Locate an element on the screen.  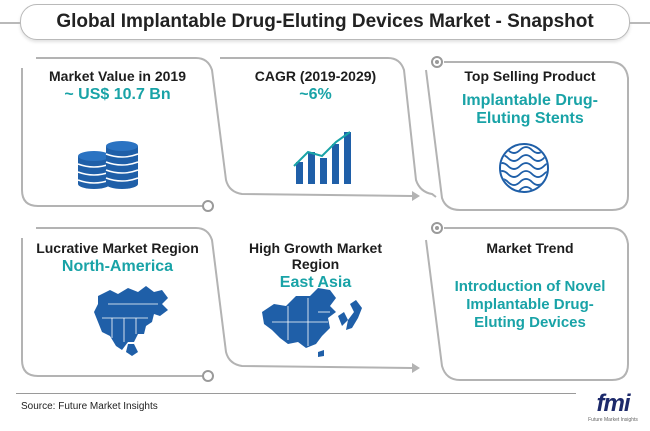
market-trend-value-line3: Eluting Devices is located at coordinates (530, 322).